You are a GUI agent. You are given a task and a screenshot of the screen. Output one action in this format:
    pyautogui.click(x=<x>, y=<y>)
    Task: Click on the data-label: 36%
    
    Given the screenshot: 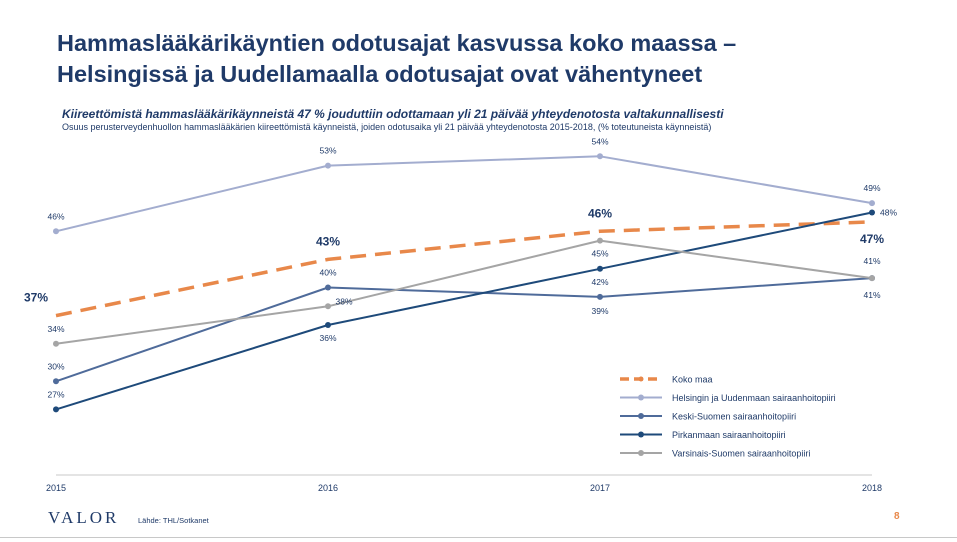 What is the action you would take?
    pyautogui.click(x=327, y=338)
    